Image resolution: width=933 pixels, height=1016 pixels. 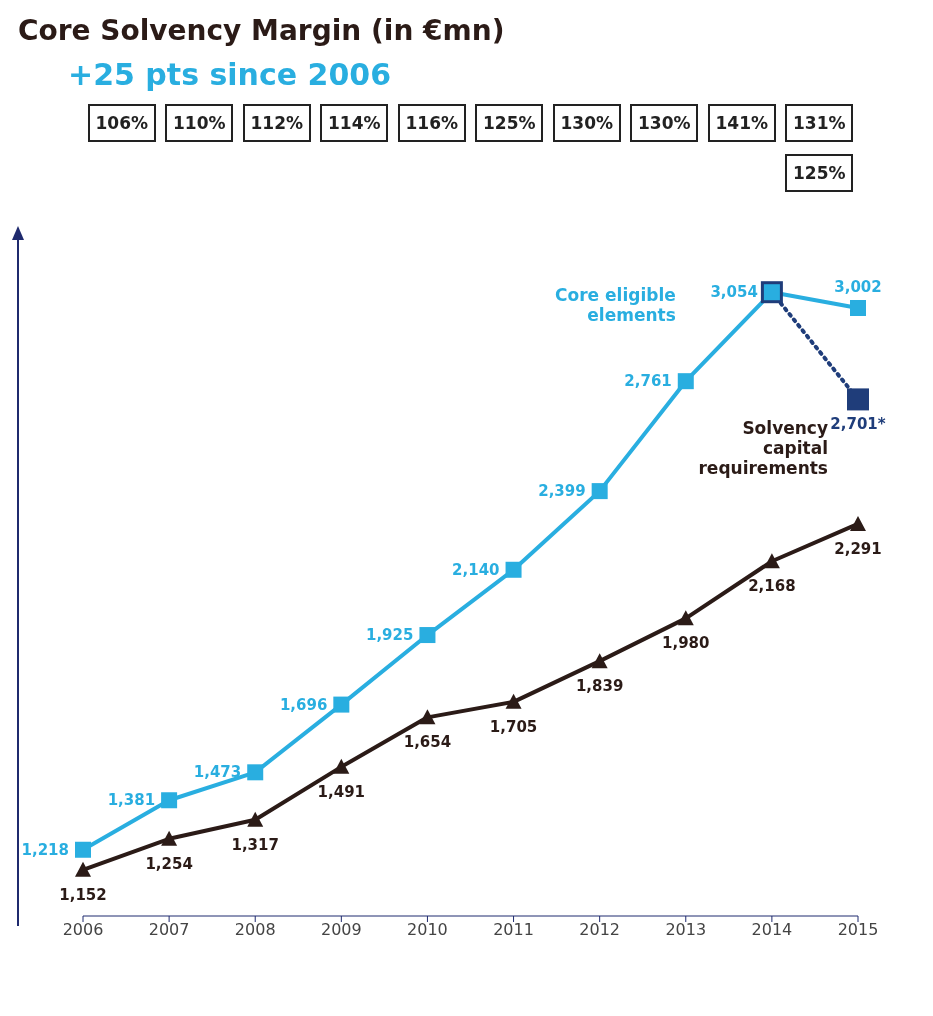 I want to click on data-label: 1,654, so click(x=427, y=742).